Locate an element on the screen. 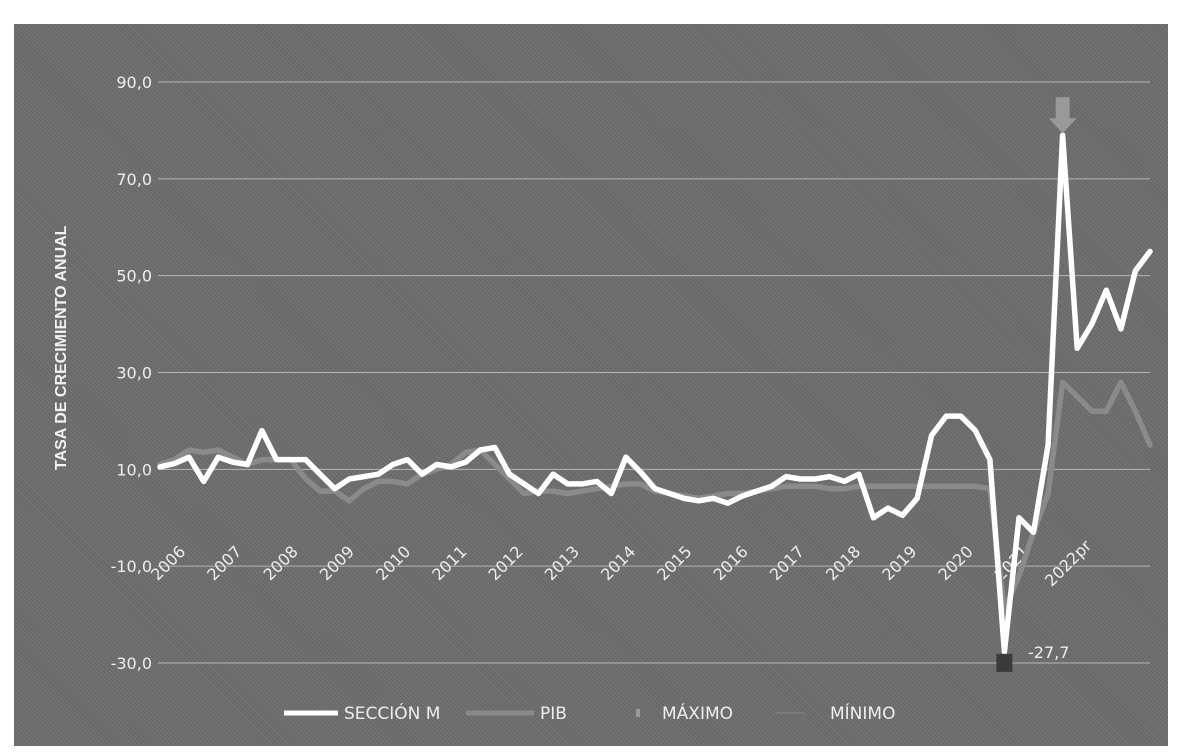 The height and width of the screenshot is (756, 1177). legend-label: SECCIÓN M is located at coordinates (392, 713).